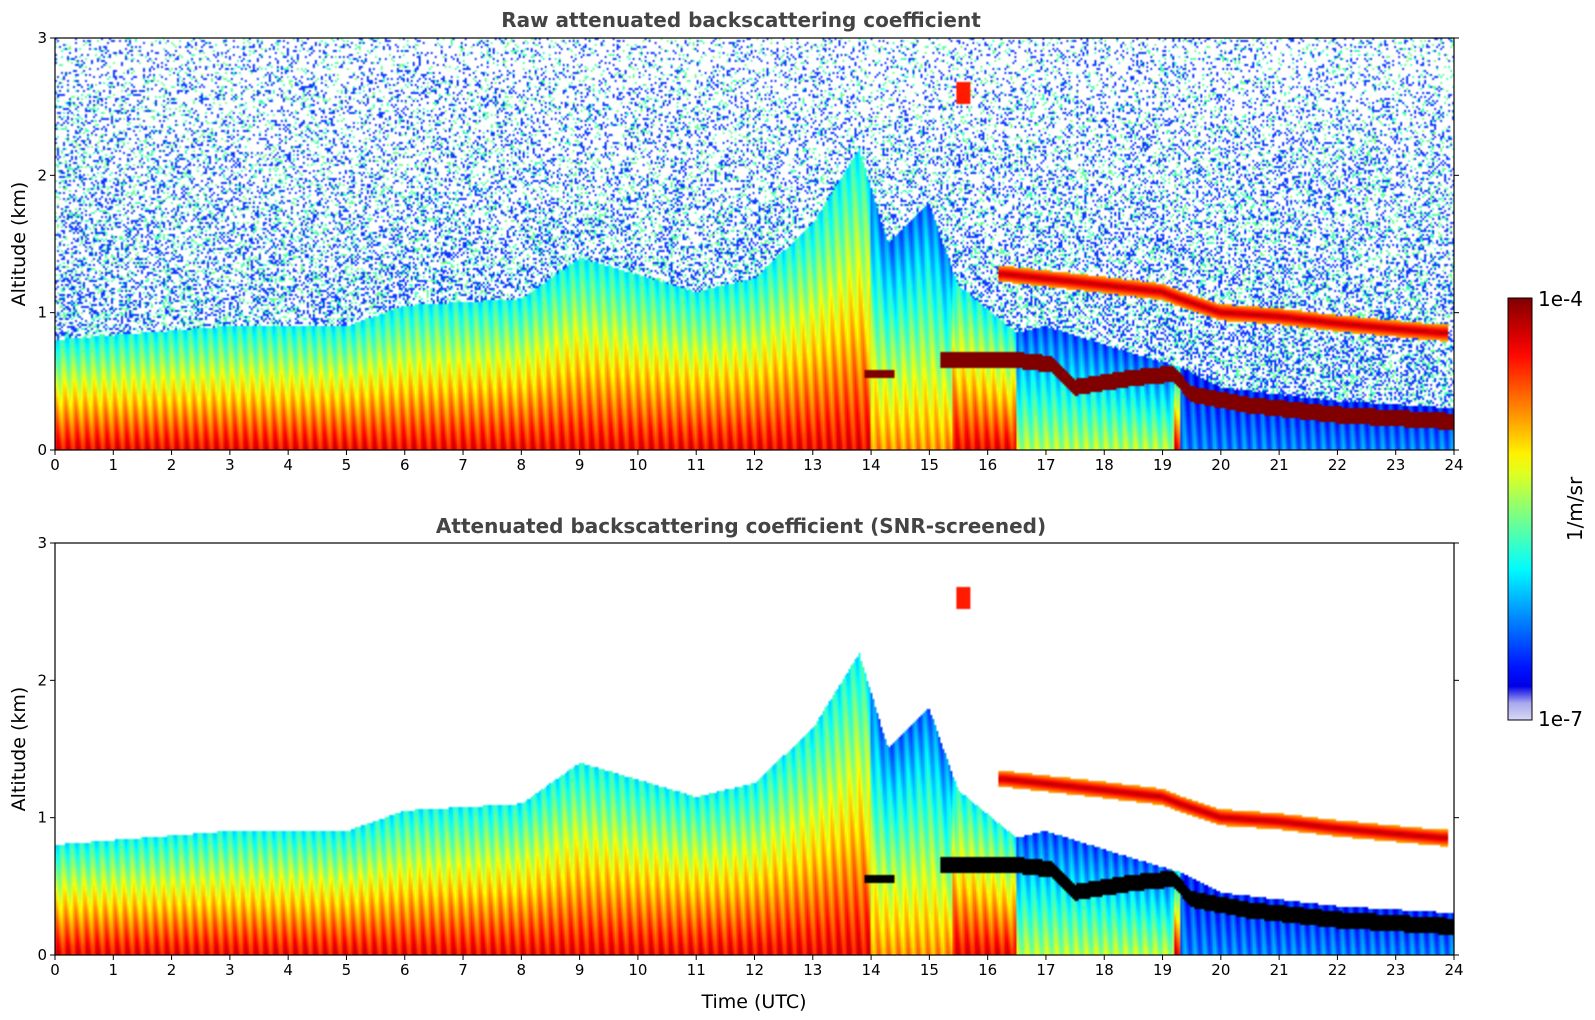 This screenshot has width=1595, height=1020. Describe the element at coordinates (1547, 509) in the screenshot. I see `colorbar: 1e-4 1e-7 1/m/sr` at that location.